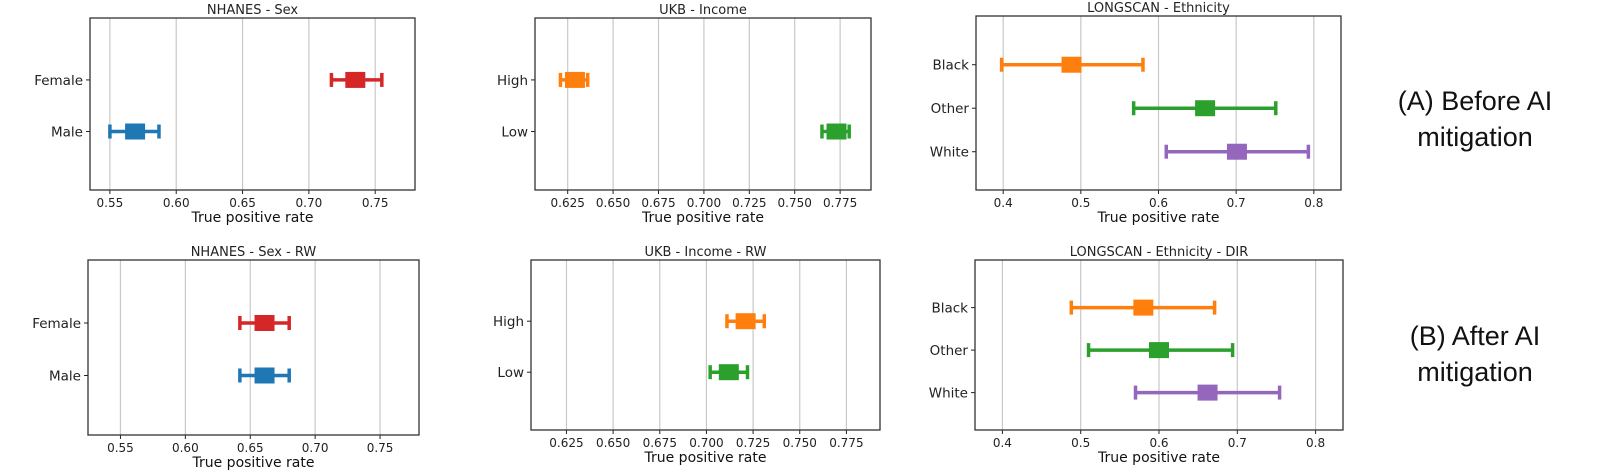  Describe the element at coordinates (254, 252) in the screenshot. I see `chart-title: NHANES - Sex - RW` at that location.